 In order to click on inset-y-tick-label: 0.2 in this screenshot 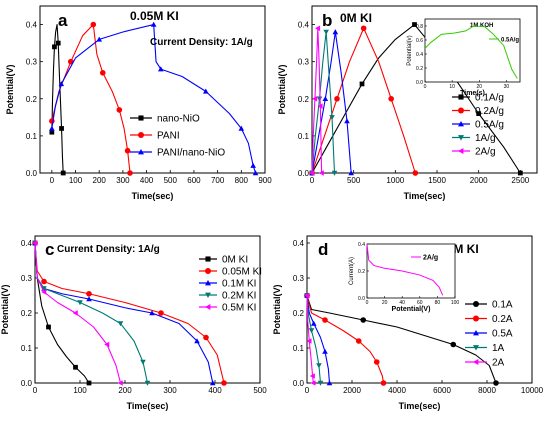, I will do `click(361, 272)`.